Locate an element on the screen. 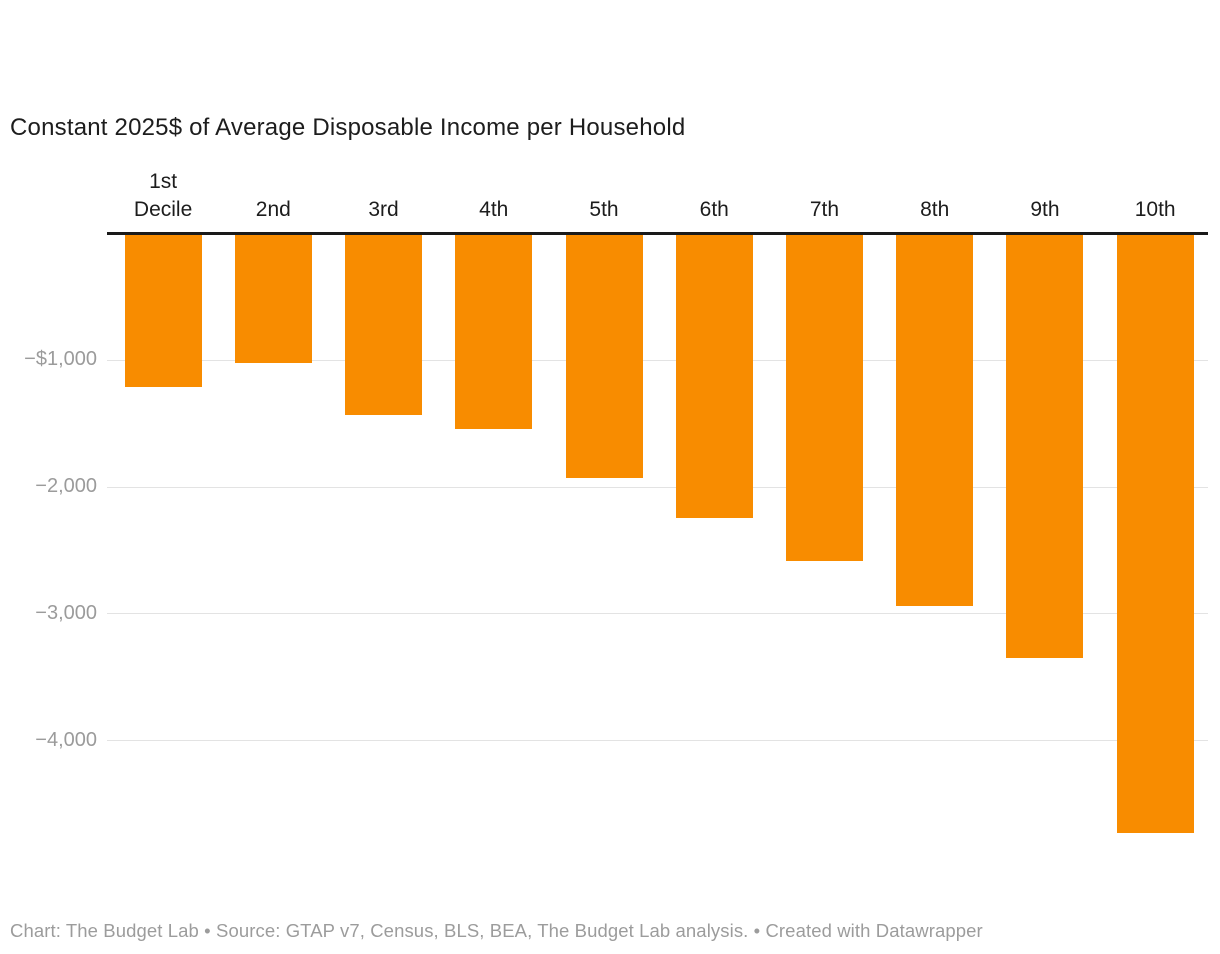 The height and width of the screenshot is (954, 1220). y-tick-label: −4,000 is located at coordinates (66, 739).